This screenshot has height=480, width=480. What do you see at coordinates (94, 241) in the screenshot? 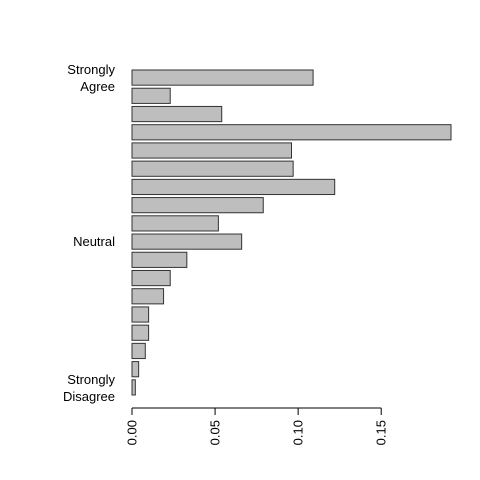
I see `y-tick-label: Neutral` at bounding box center [94, 241].